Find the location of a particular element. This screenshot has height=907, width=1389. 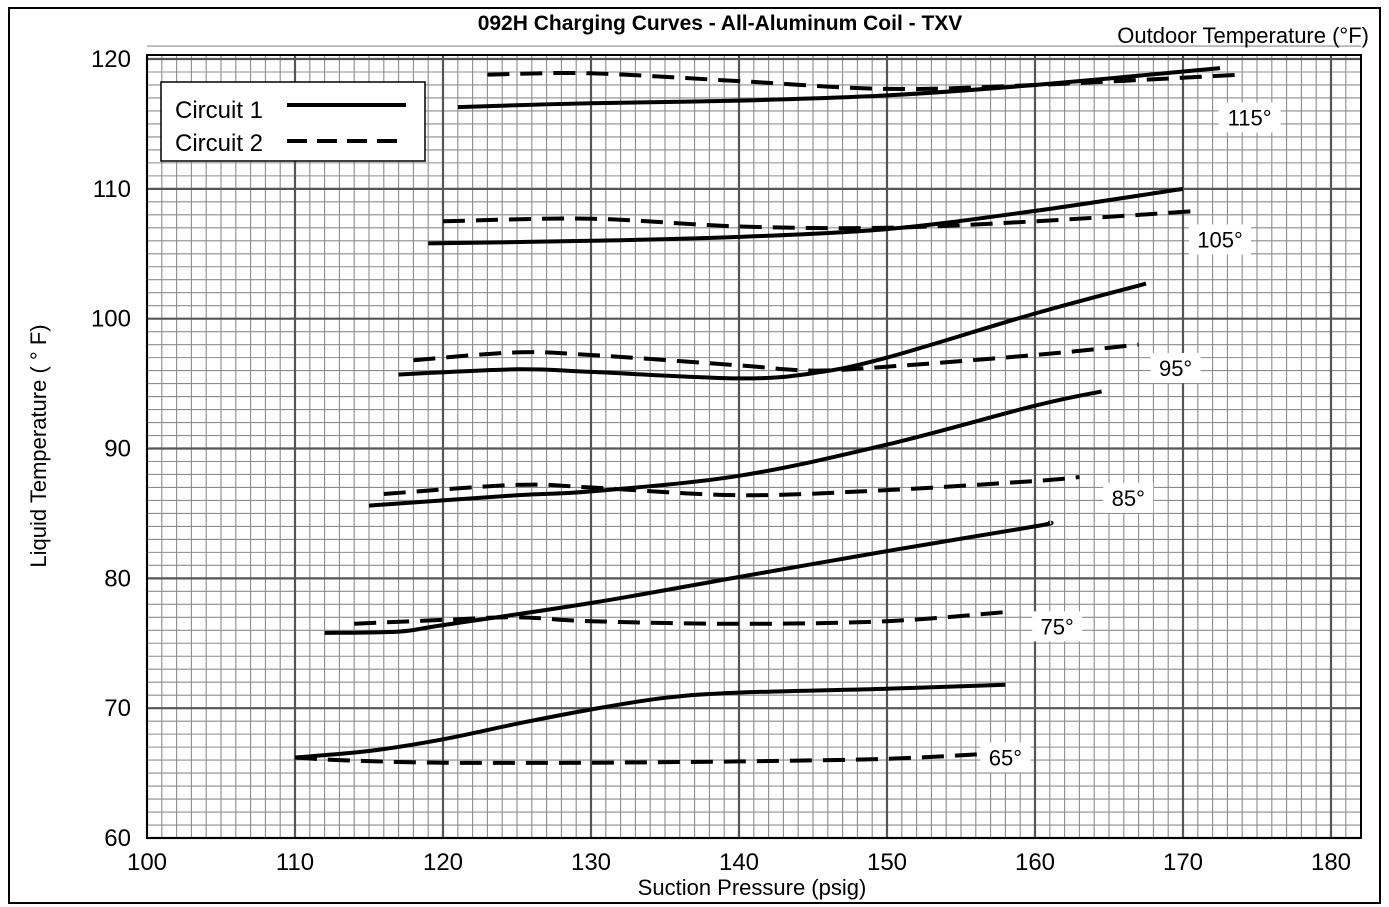

y-tick-label: 110 is located at coordinates (112, 189).